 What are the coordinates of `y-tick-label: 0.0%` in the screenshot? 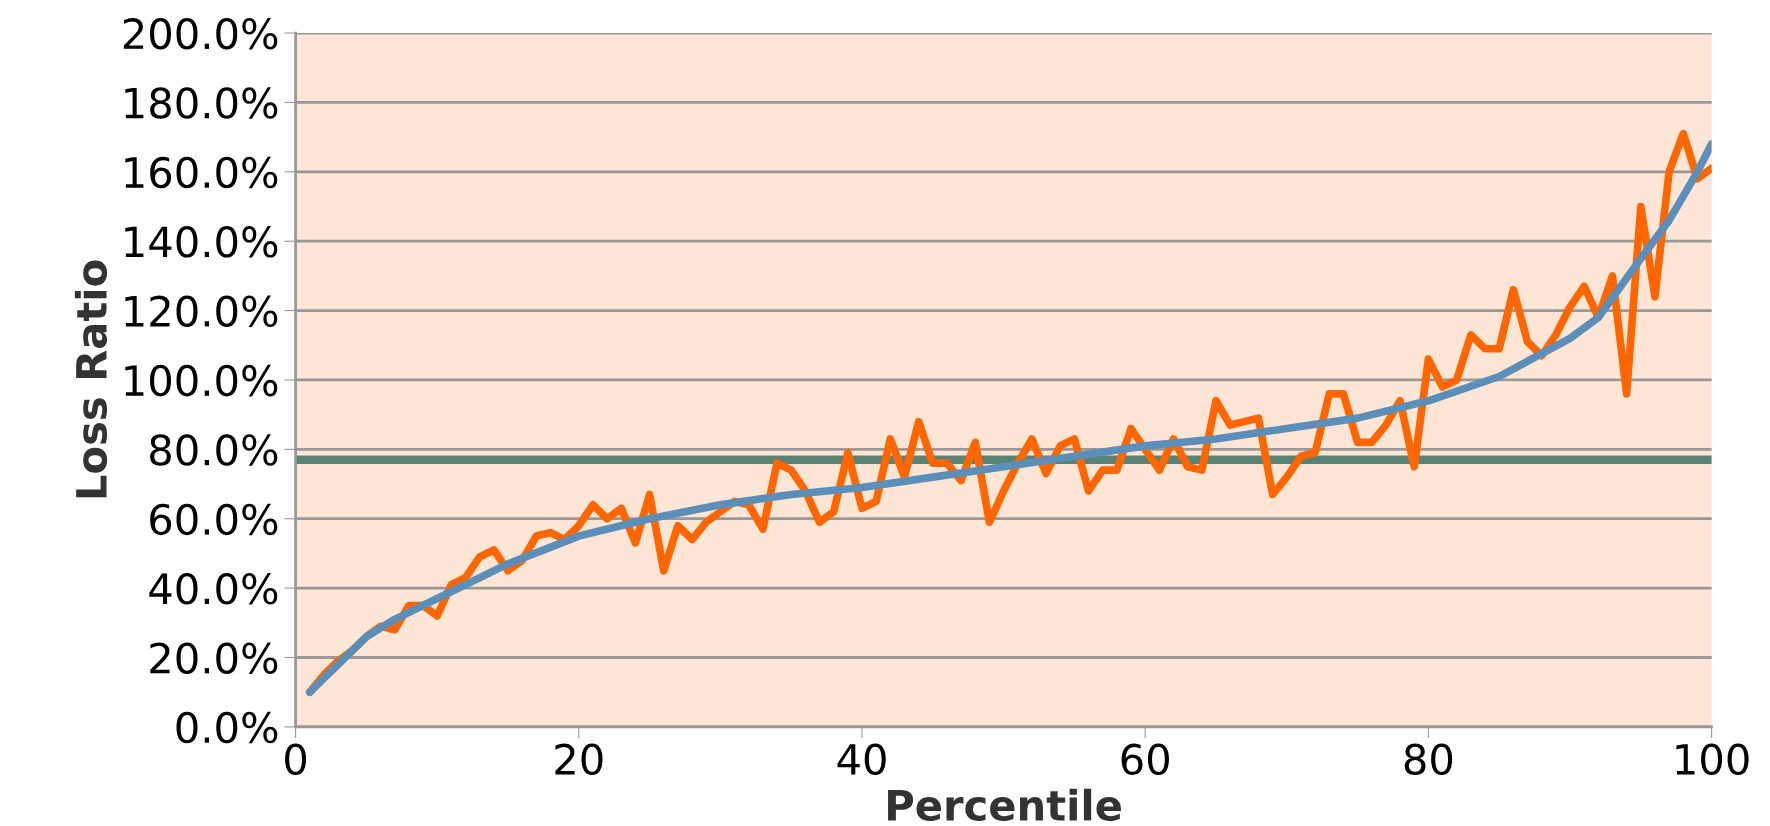 It's located at (227, 727).